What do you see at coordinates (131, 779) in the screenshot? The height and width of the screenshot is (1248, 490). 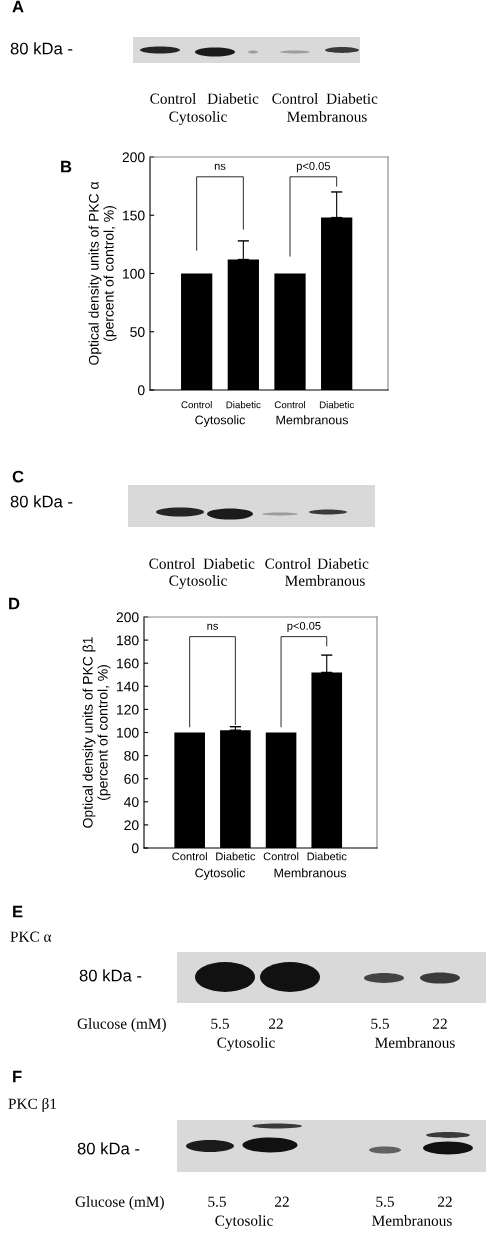 I see `y-tick-label: 60` at bounding box center [131, 779].